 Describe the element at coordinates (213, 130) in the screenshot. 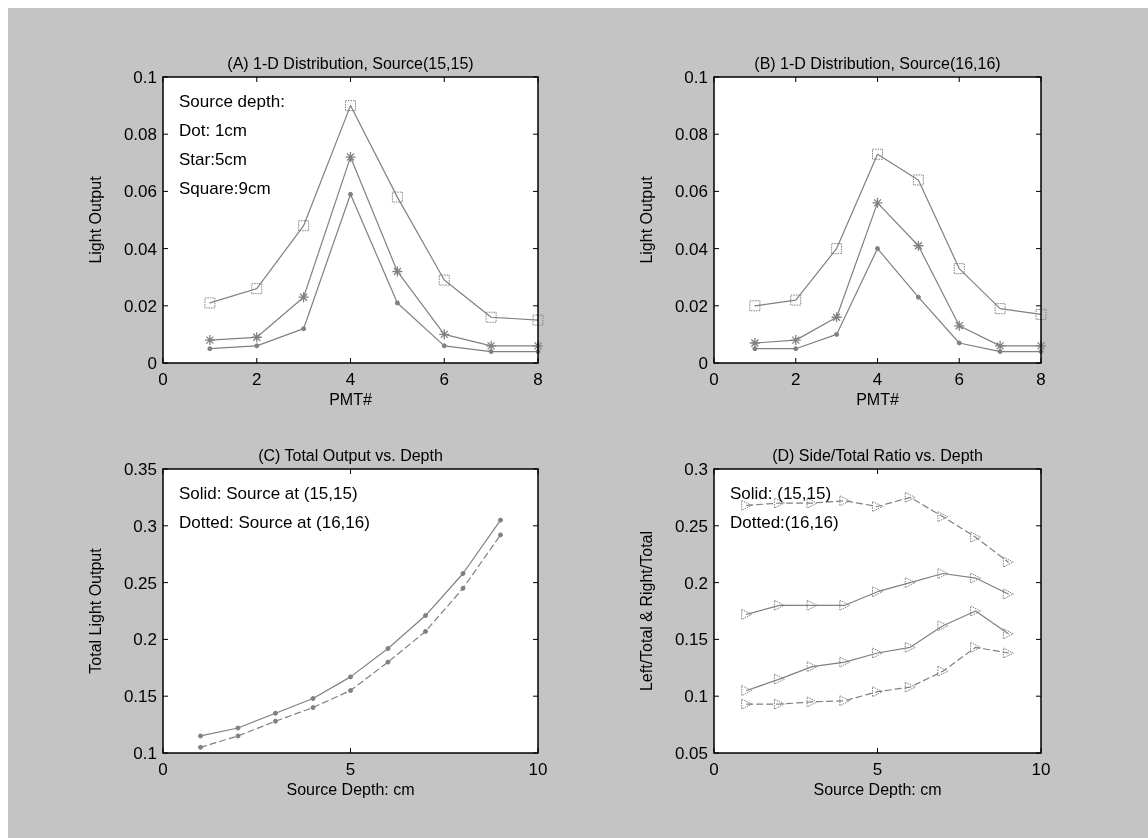

I see `annotation: Dot: 1cm` at that location.